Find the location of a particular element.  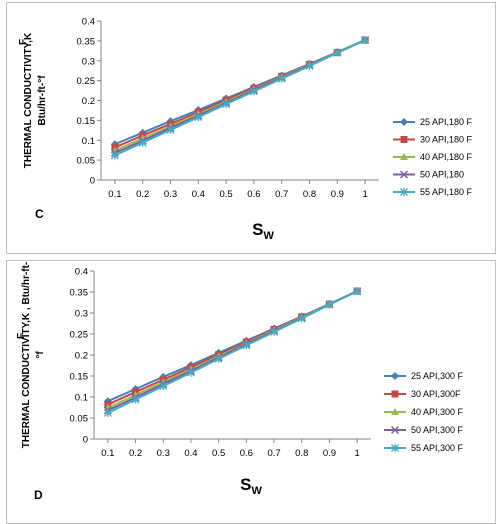

chart-d-y-tick-label: 0.1 is located at coordinates (81, 398).